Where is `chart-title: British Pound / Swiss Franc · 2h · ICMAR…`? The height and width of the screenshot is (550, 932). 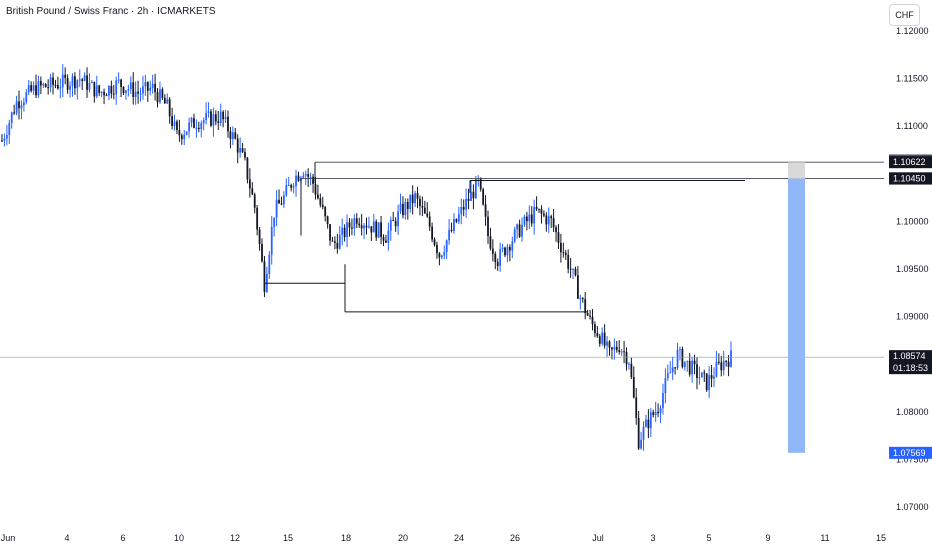 chart-title: British Pound / Swiss Franc · 2h · ICMAR… is located at coordinates (111, 11).